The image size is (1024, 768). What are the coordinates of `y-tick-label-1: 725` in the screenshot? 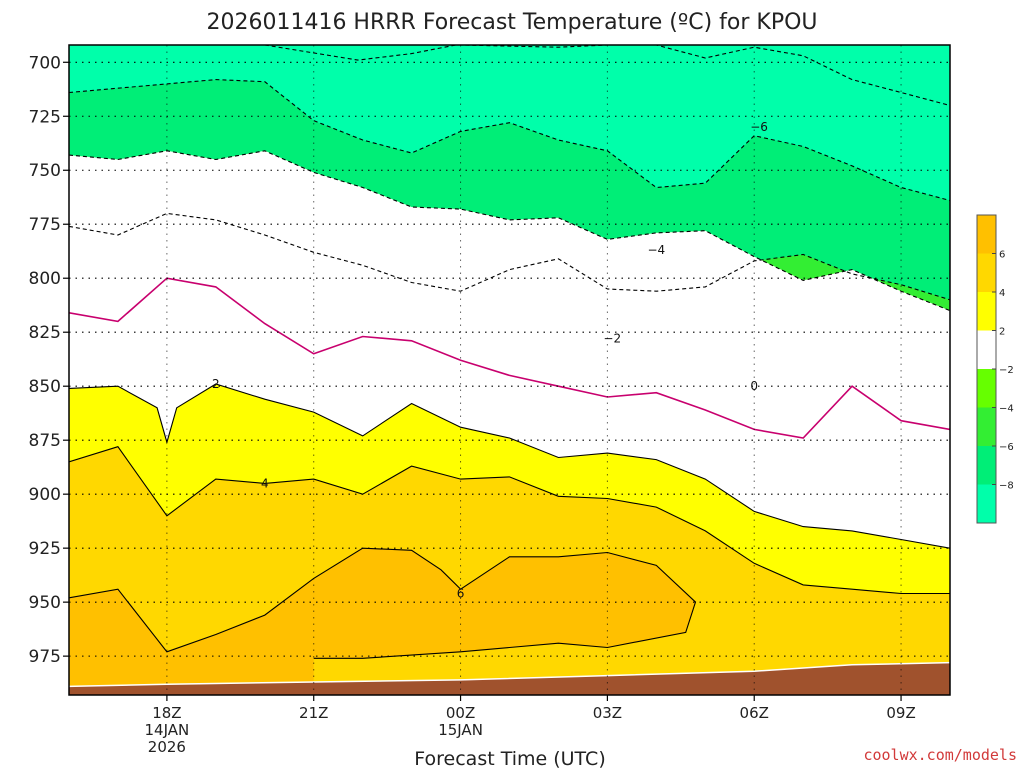 It's located at (45, 117).